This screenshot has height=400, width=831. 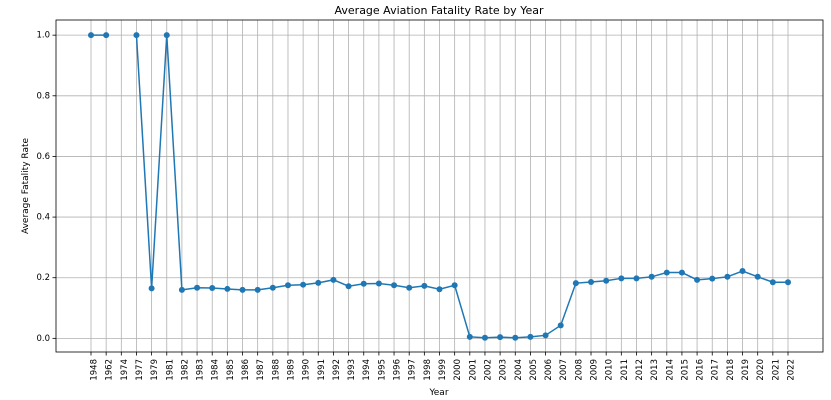 What do you see at coordinates (43, 339) in the screenshot?
I see `y-tick-label: 0.0` at bounding box center [43, 339].